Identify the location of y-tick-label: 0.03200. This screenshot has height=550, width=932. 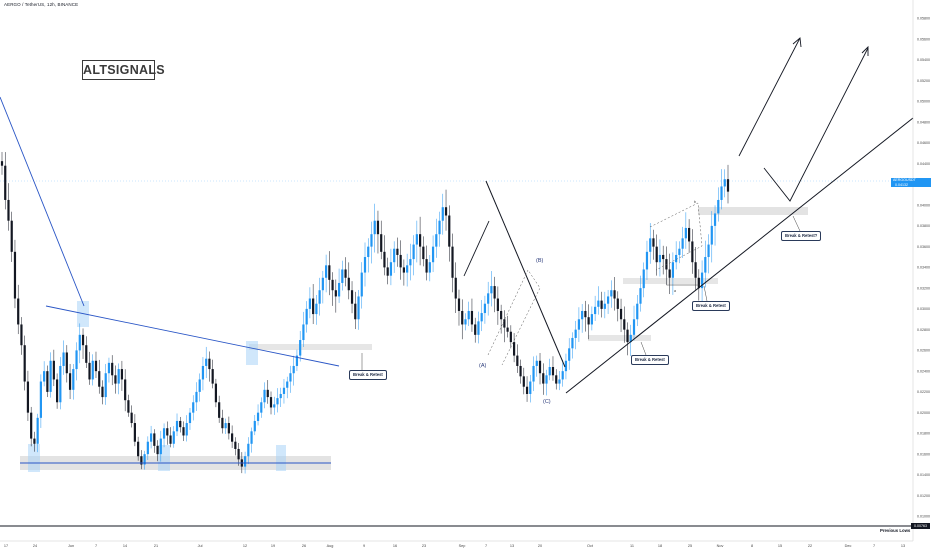
(923, 288).